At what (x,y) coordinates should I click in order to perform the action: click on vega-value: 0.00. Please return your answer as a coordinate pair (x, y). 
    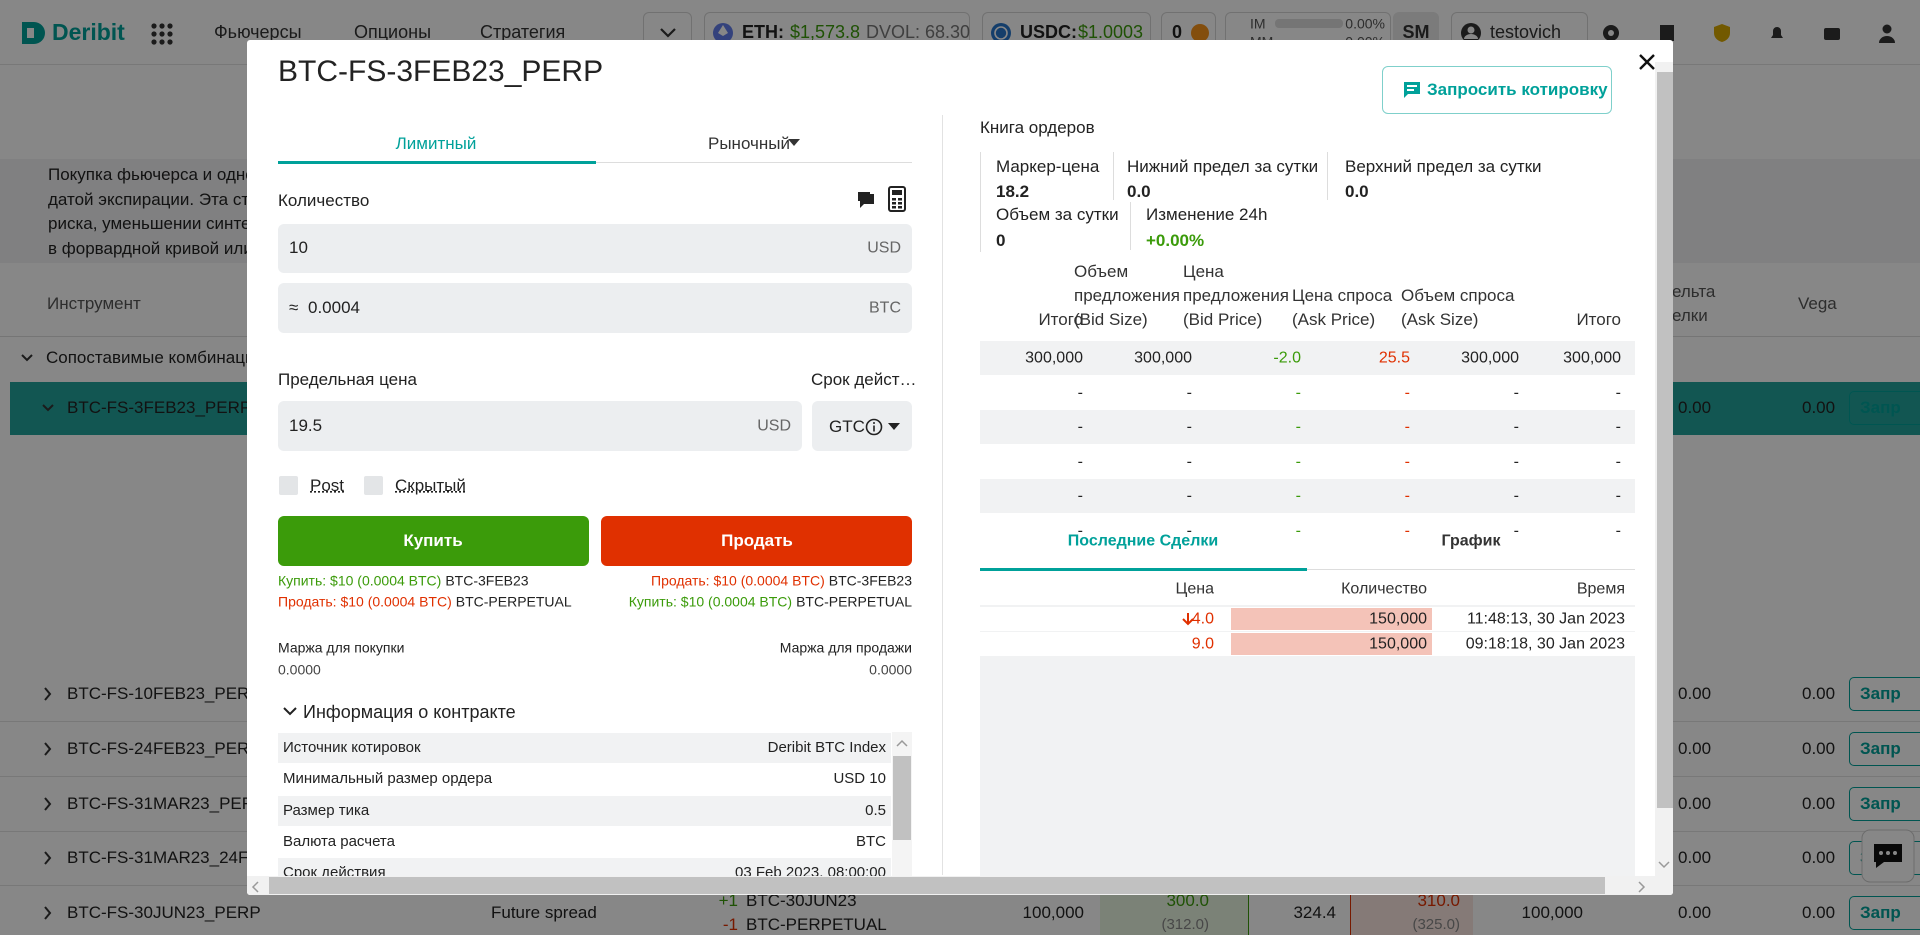
    Looking at the image, I should click on (1819, 912).